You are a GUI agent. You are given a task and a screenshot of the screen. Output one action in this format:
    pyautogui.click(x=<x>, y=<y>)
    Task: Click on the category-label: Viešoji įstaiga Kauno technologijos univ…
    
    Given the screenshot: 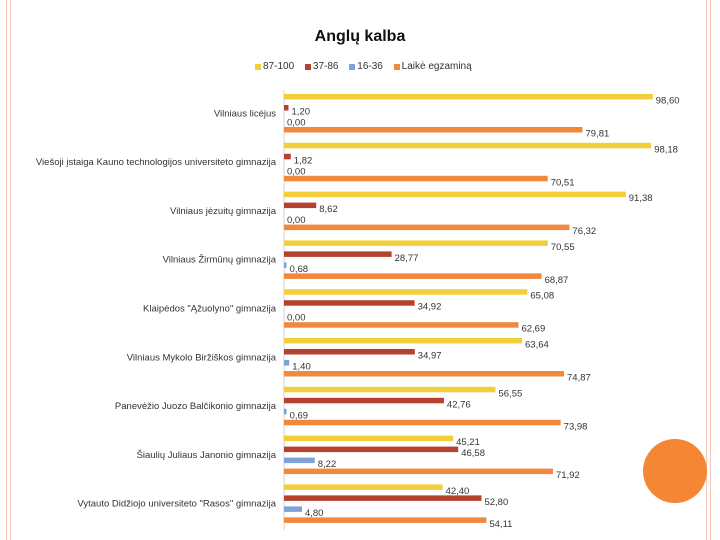 What is the action you would take?
    pyautogui.click(x=156, y=162)
    